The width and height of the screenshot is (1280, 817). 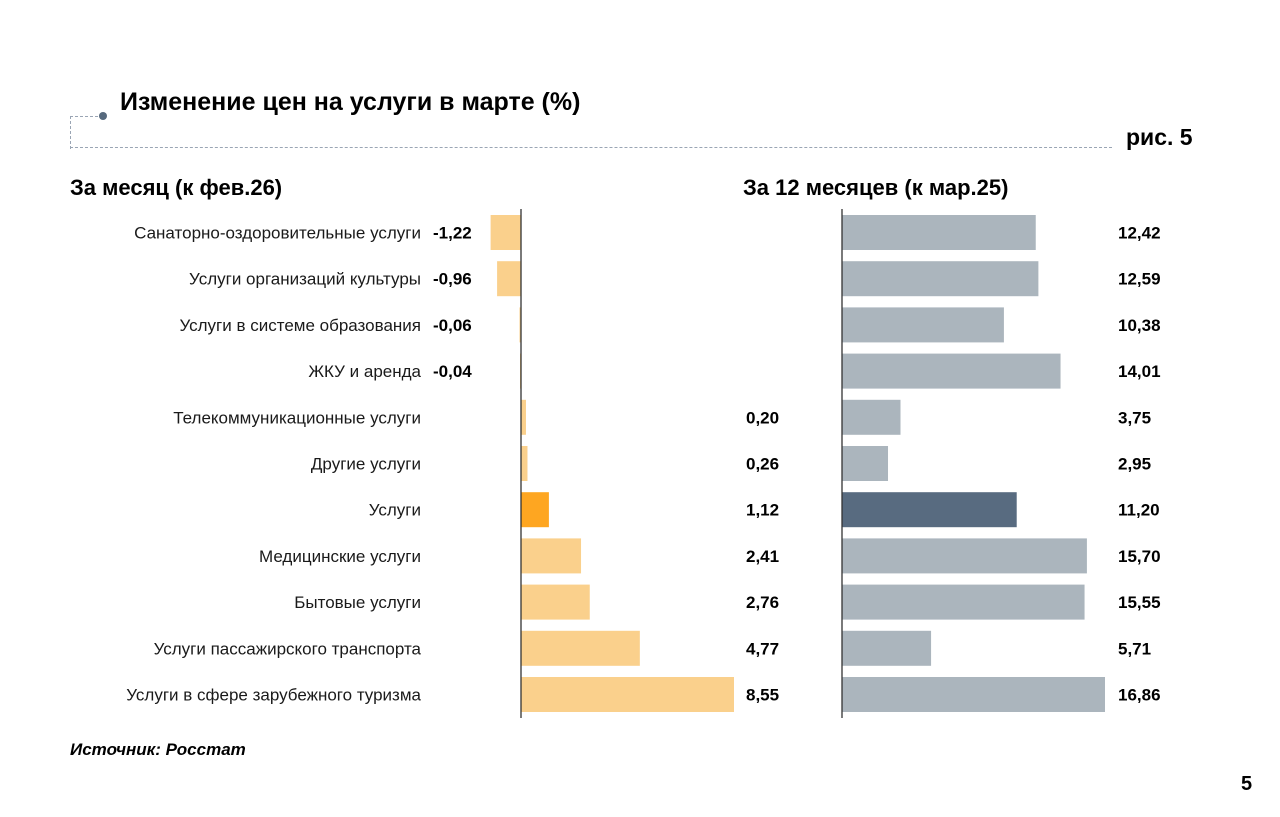 I want to click on title-frame-underline, so click(x=591, y=147).